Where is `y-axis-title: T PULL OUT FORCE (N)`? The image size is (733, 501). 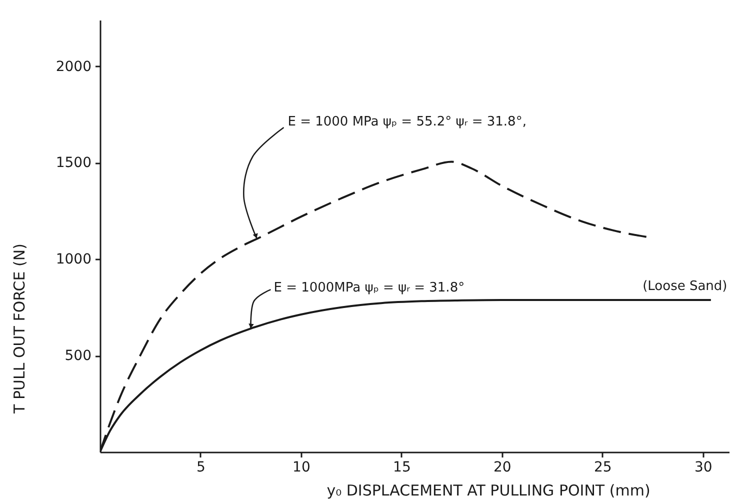 y-axis-title: T PULL OUT FORCE (N) is located at coordinates (19, 329).